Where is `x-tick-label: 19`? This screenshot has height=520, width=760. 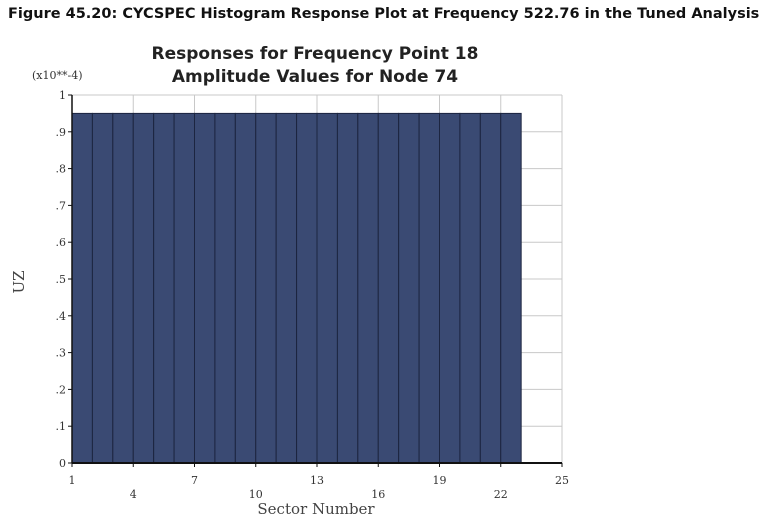
x-tick-label: 19 is located at coordinates (440, 480).